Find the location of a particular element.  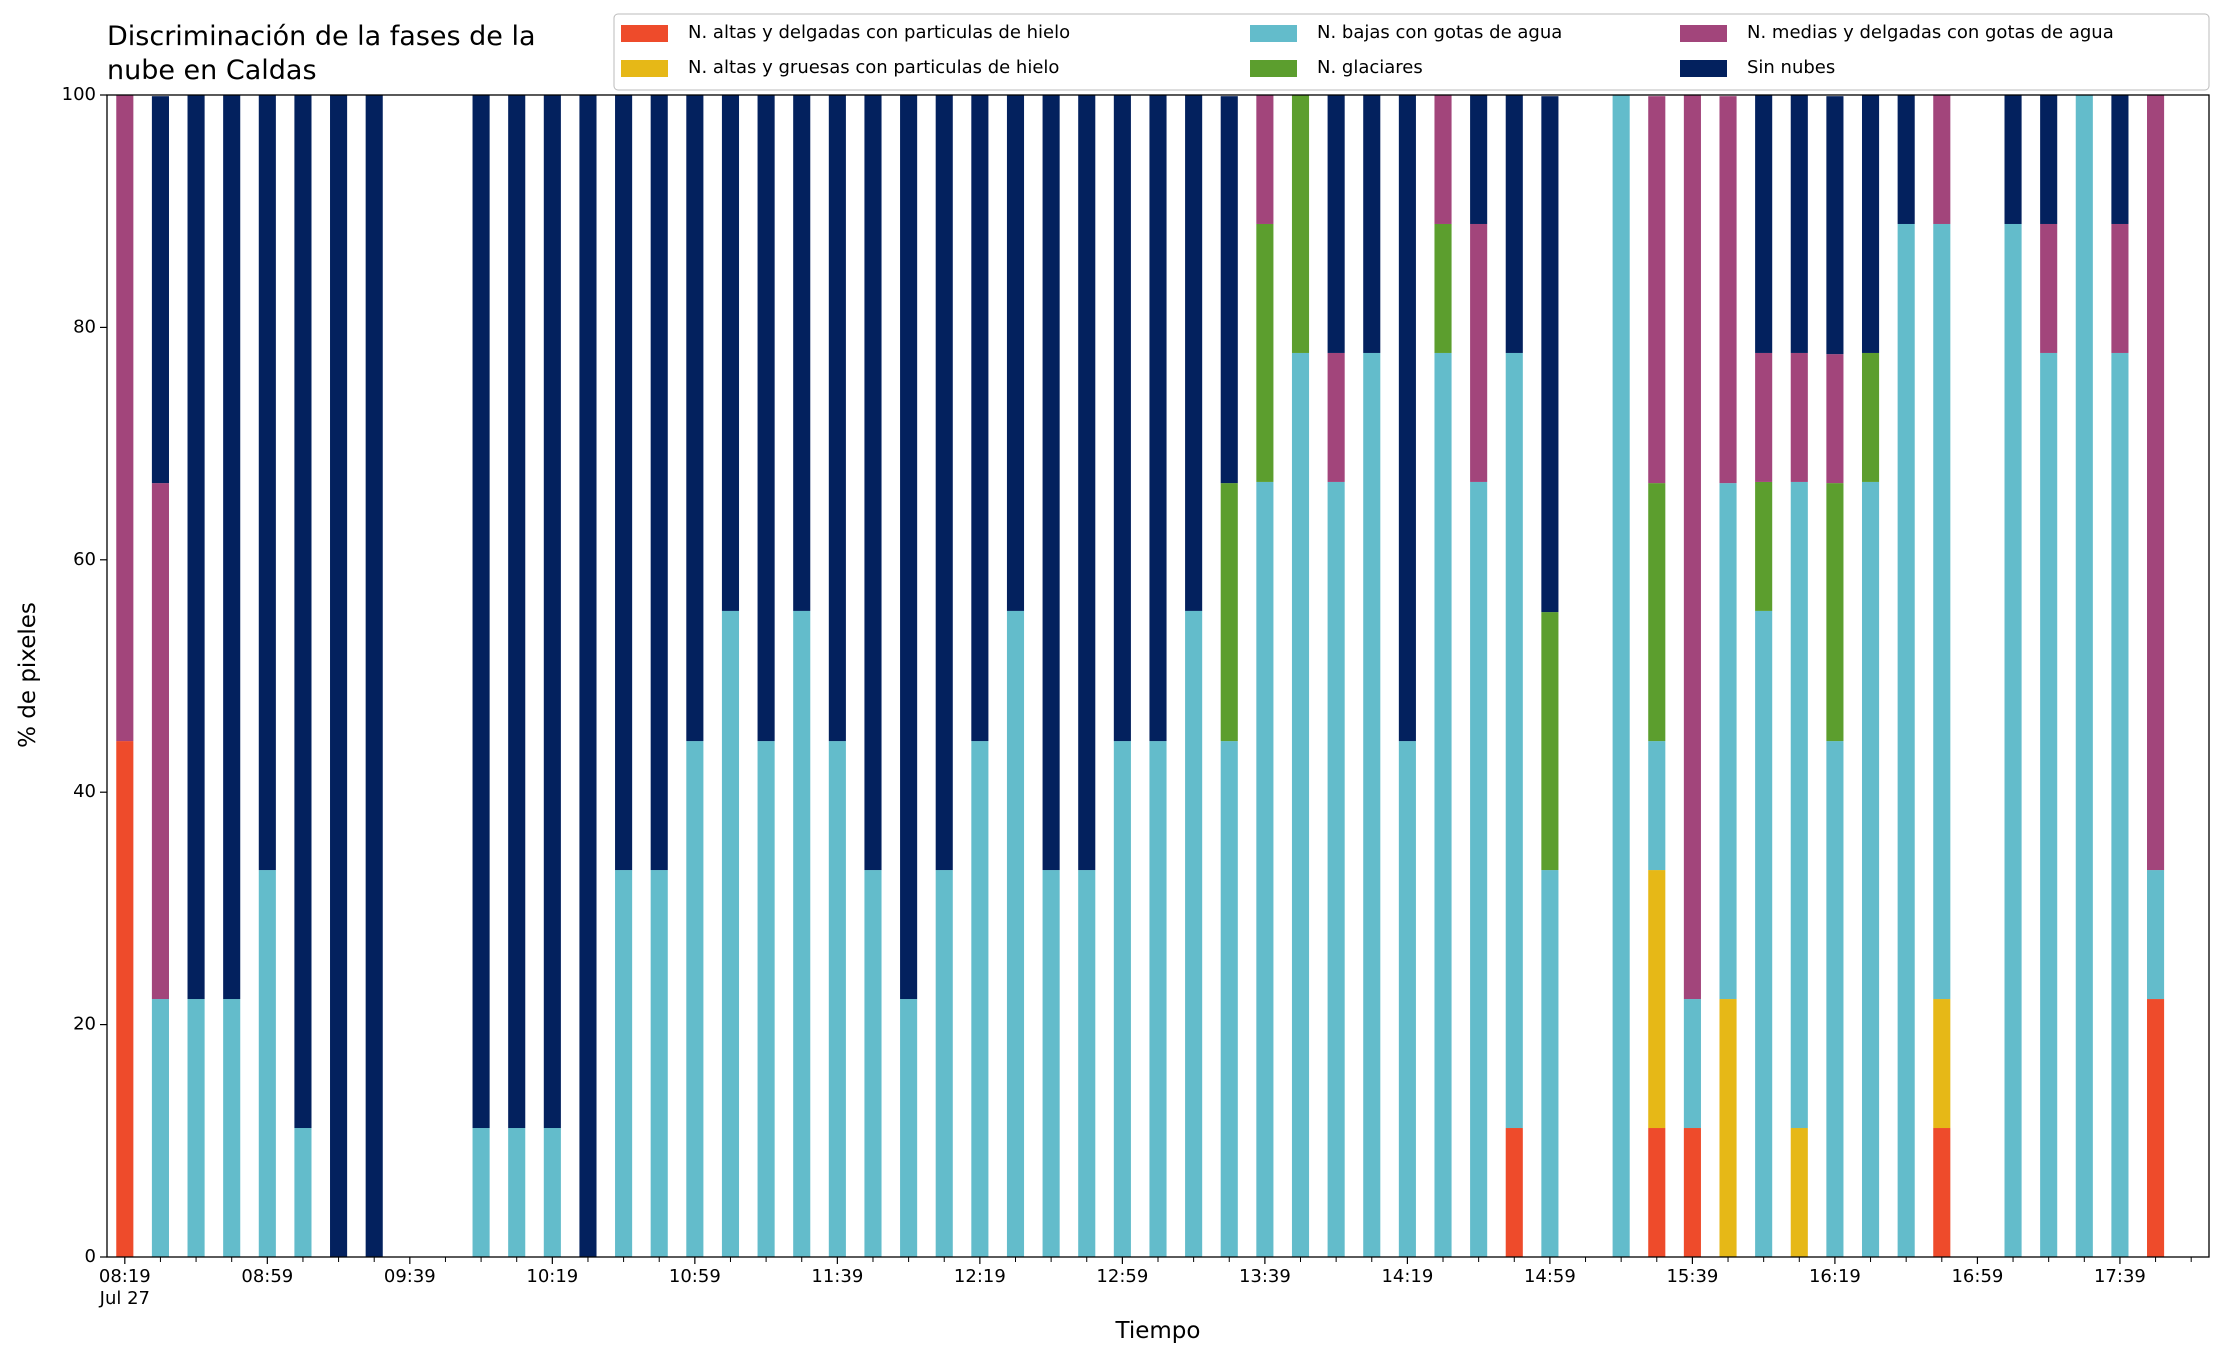

x-tick-label: 10:59 is located at coordinates (694, 1276).